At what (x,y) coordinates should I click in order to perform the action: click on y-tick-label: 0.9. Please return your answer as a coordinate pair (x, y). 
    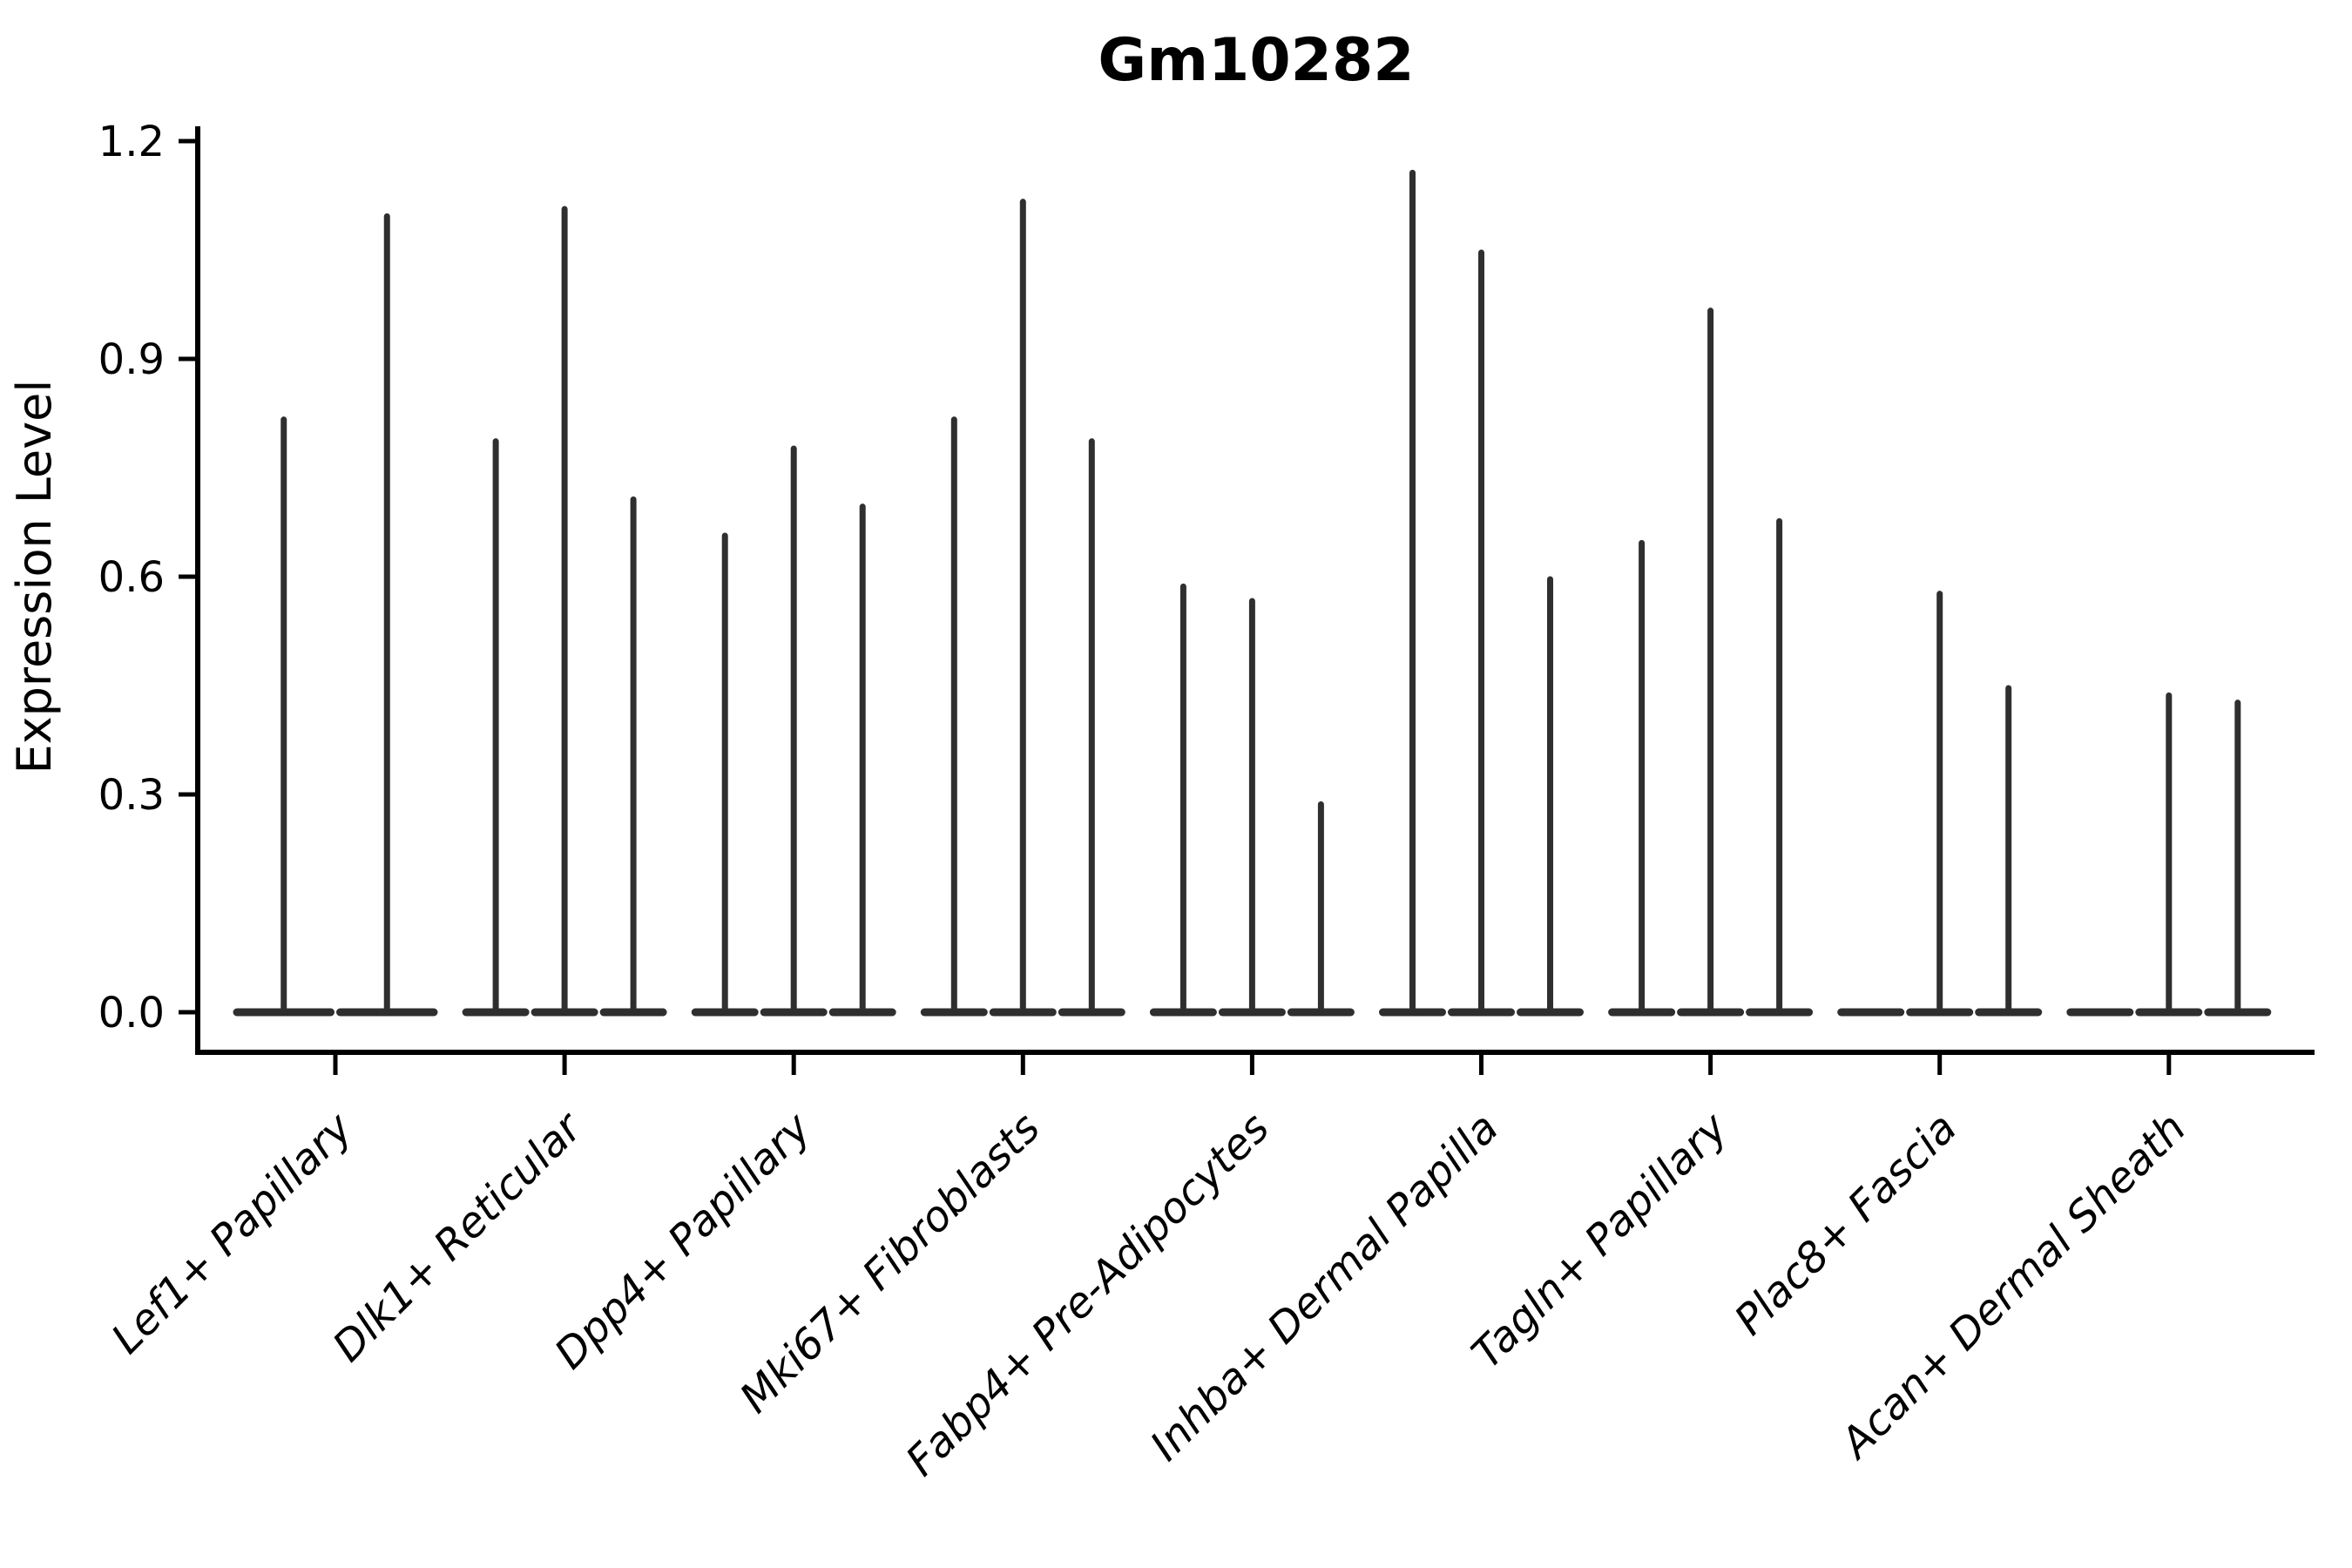
    Looking at the image, I should click on (131, 359).